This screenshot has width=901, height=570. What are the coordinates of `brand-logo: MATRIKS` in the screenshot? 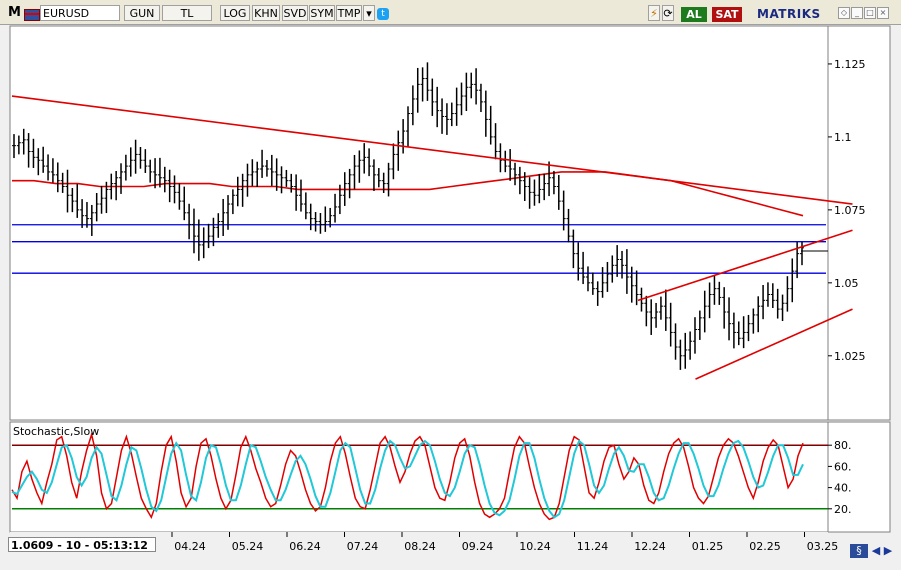 It's located at (789, 14).